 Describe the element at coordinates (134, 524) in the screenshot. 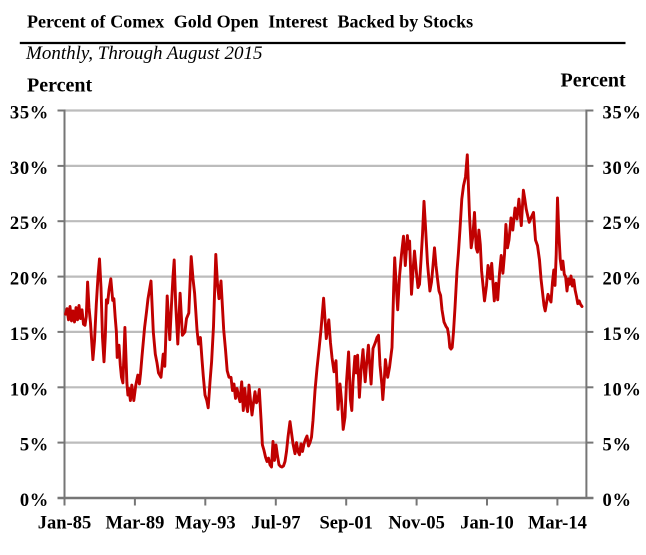

I see `svg-text: Mar-89` at that location.